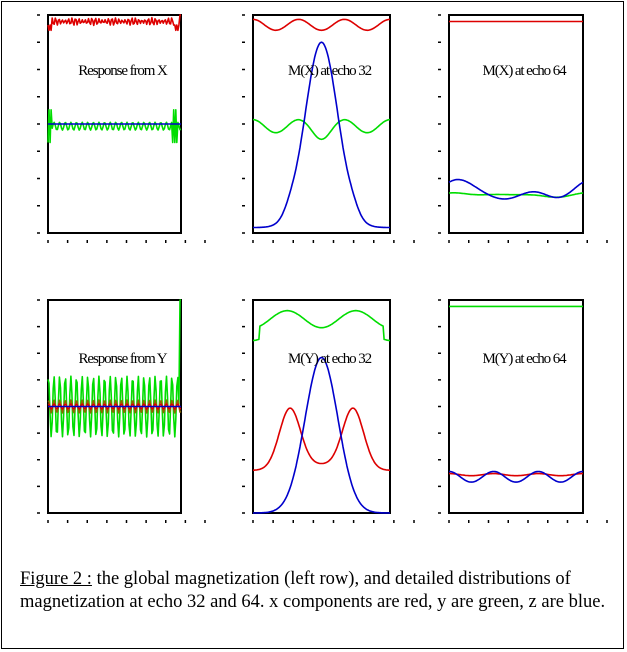 Image resolution: width=627 pixels, height=652 pixels. I want to click on chart-panel: Response from X, so click(121, 128).